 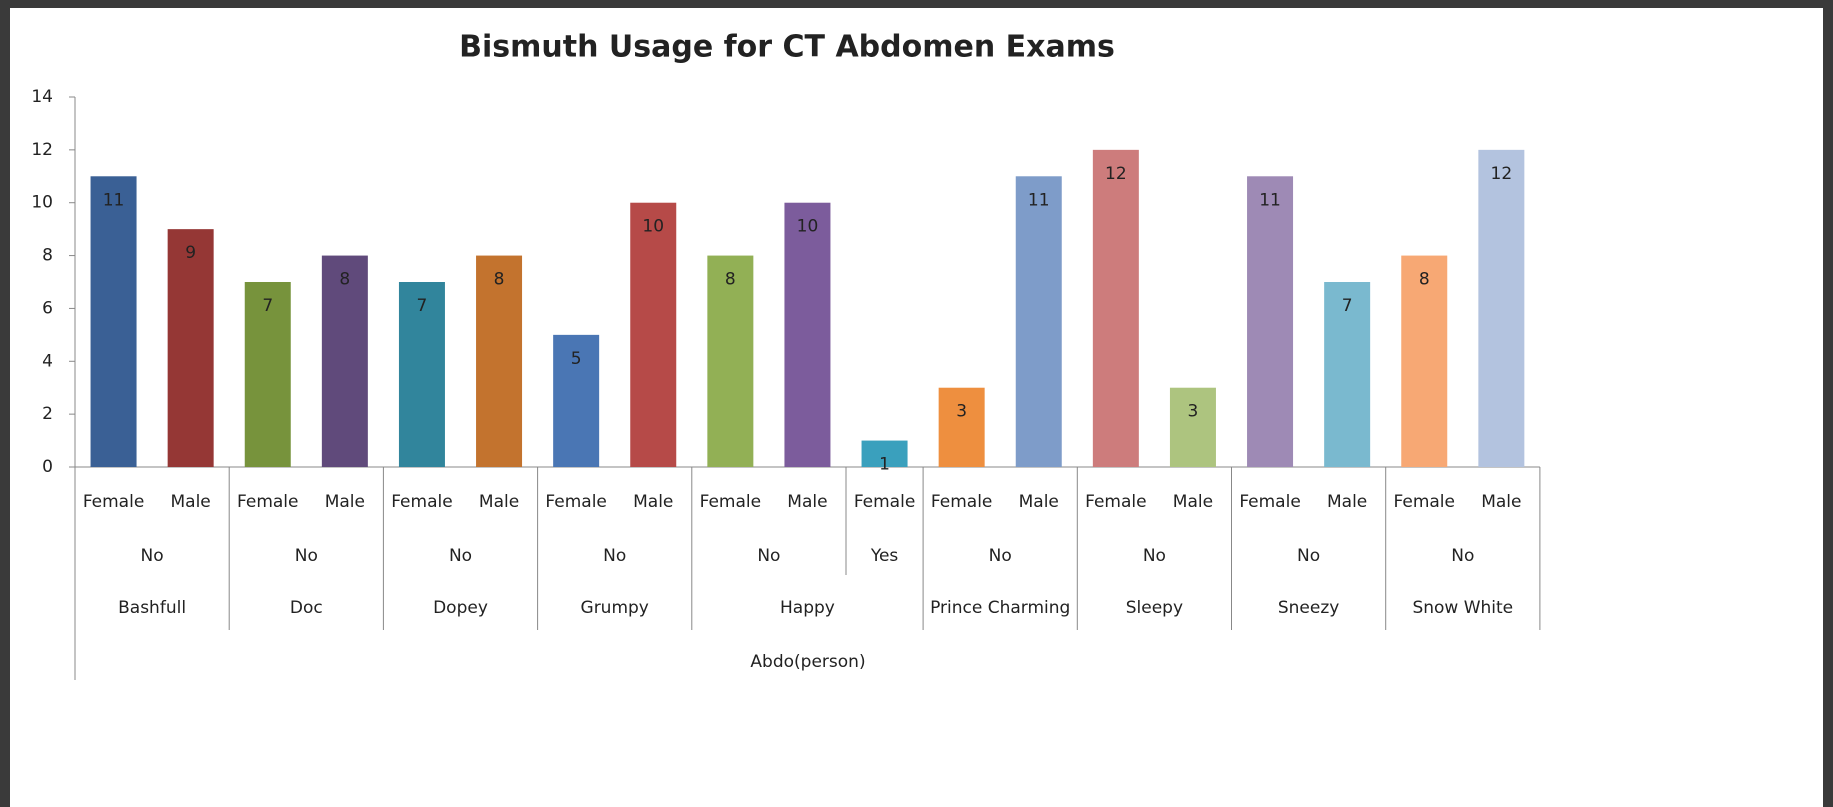 I want to click on data-label: 5, so click(x=576, y=359).